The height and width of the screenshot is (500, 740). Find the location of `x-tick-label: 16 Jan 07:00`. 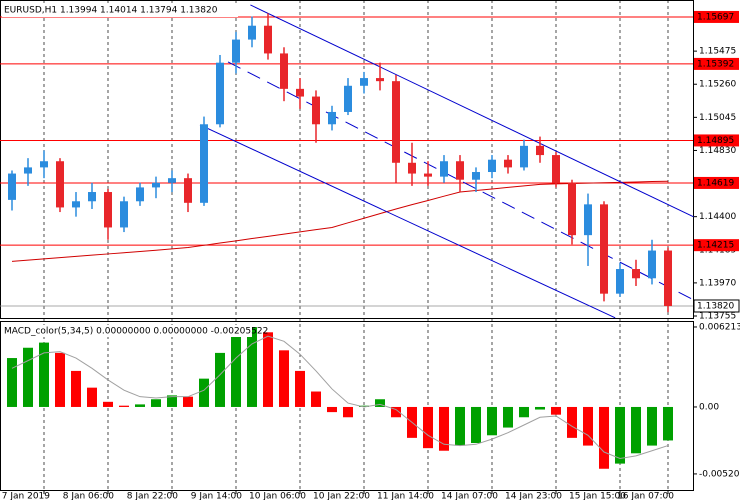

x-tick-label: 16 Jan 07:00 is located at coordinates (645, 496).